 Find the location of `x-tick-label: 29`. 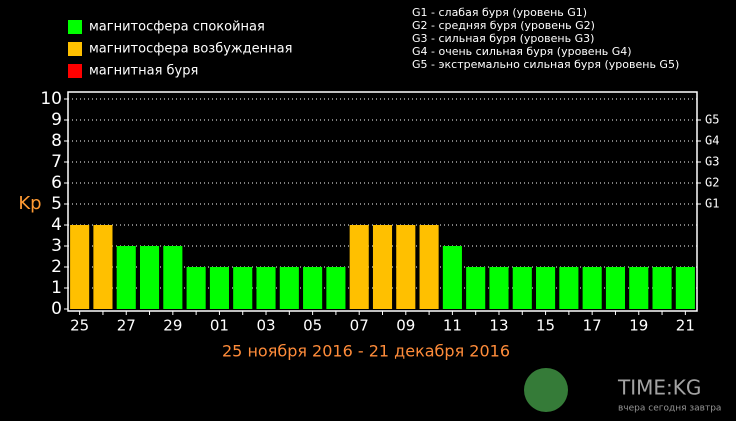

x-tick-label: 29 is located at coordinates (172, 326).